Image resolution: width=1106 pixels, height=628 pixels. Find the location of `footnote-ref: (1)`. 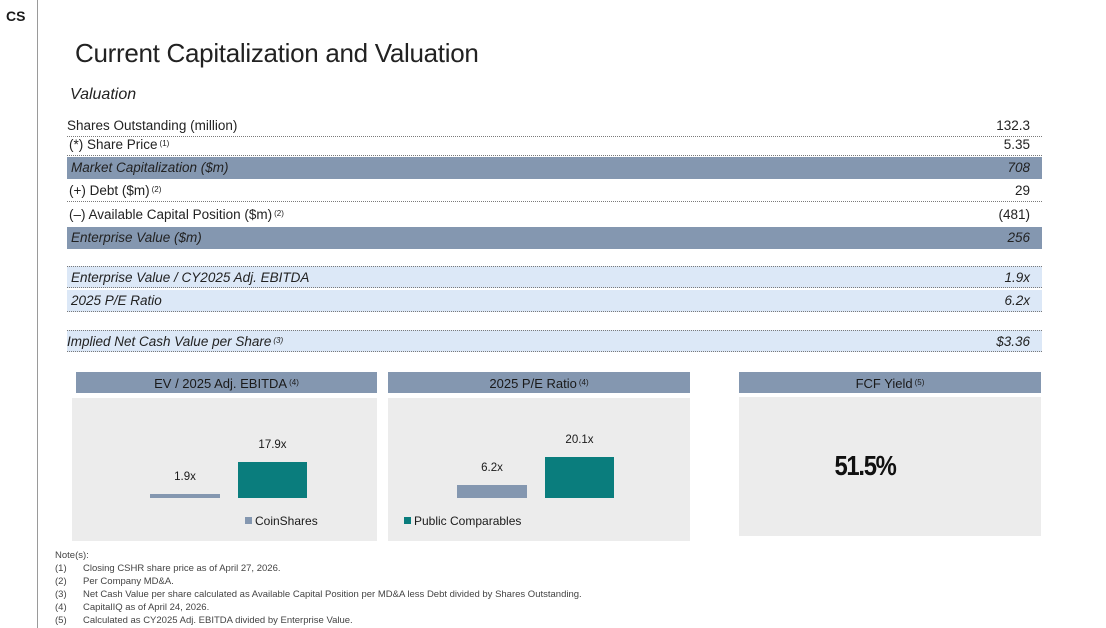

footnote-ref: (1) is located at coordinates (164, 143).